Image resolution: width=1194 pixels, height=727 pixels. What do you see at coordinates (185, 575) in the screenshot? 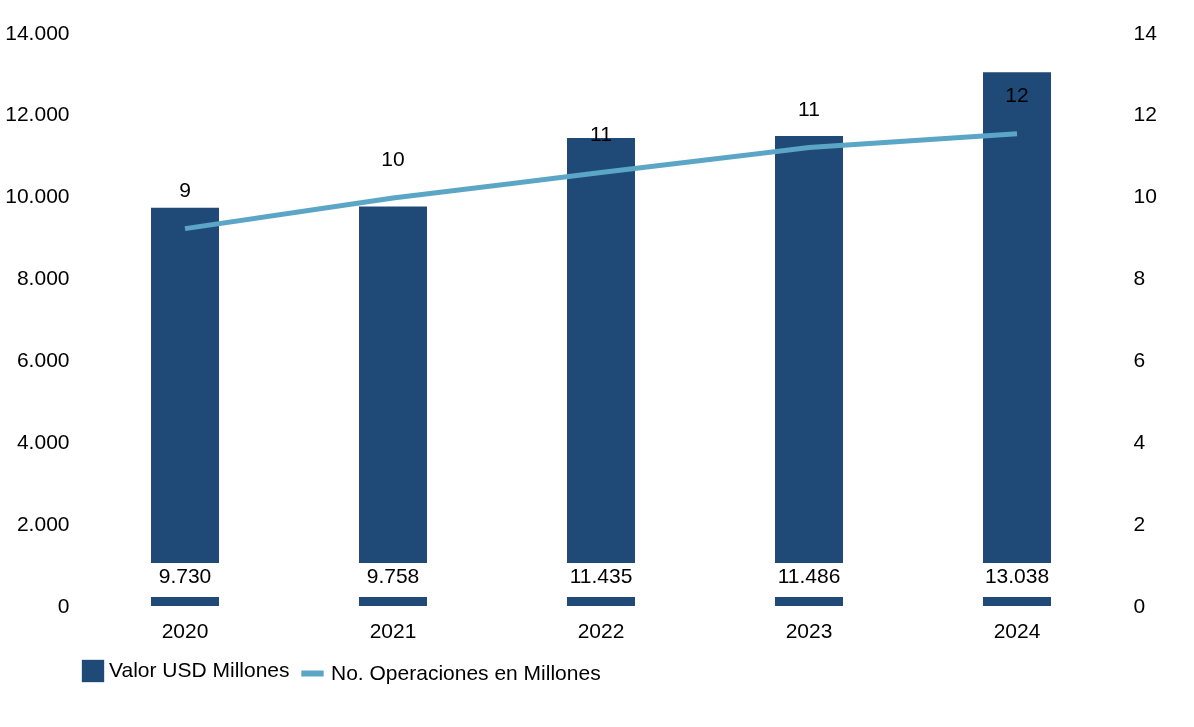
I see `data-label: 9.730` at bounding box center [185, 575].